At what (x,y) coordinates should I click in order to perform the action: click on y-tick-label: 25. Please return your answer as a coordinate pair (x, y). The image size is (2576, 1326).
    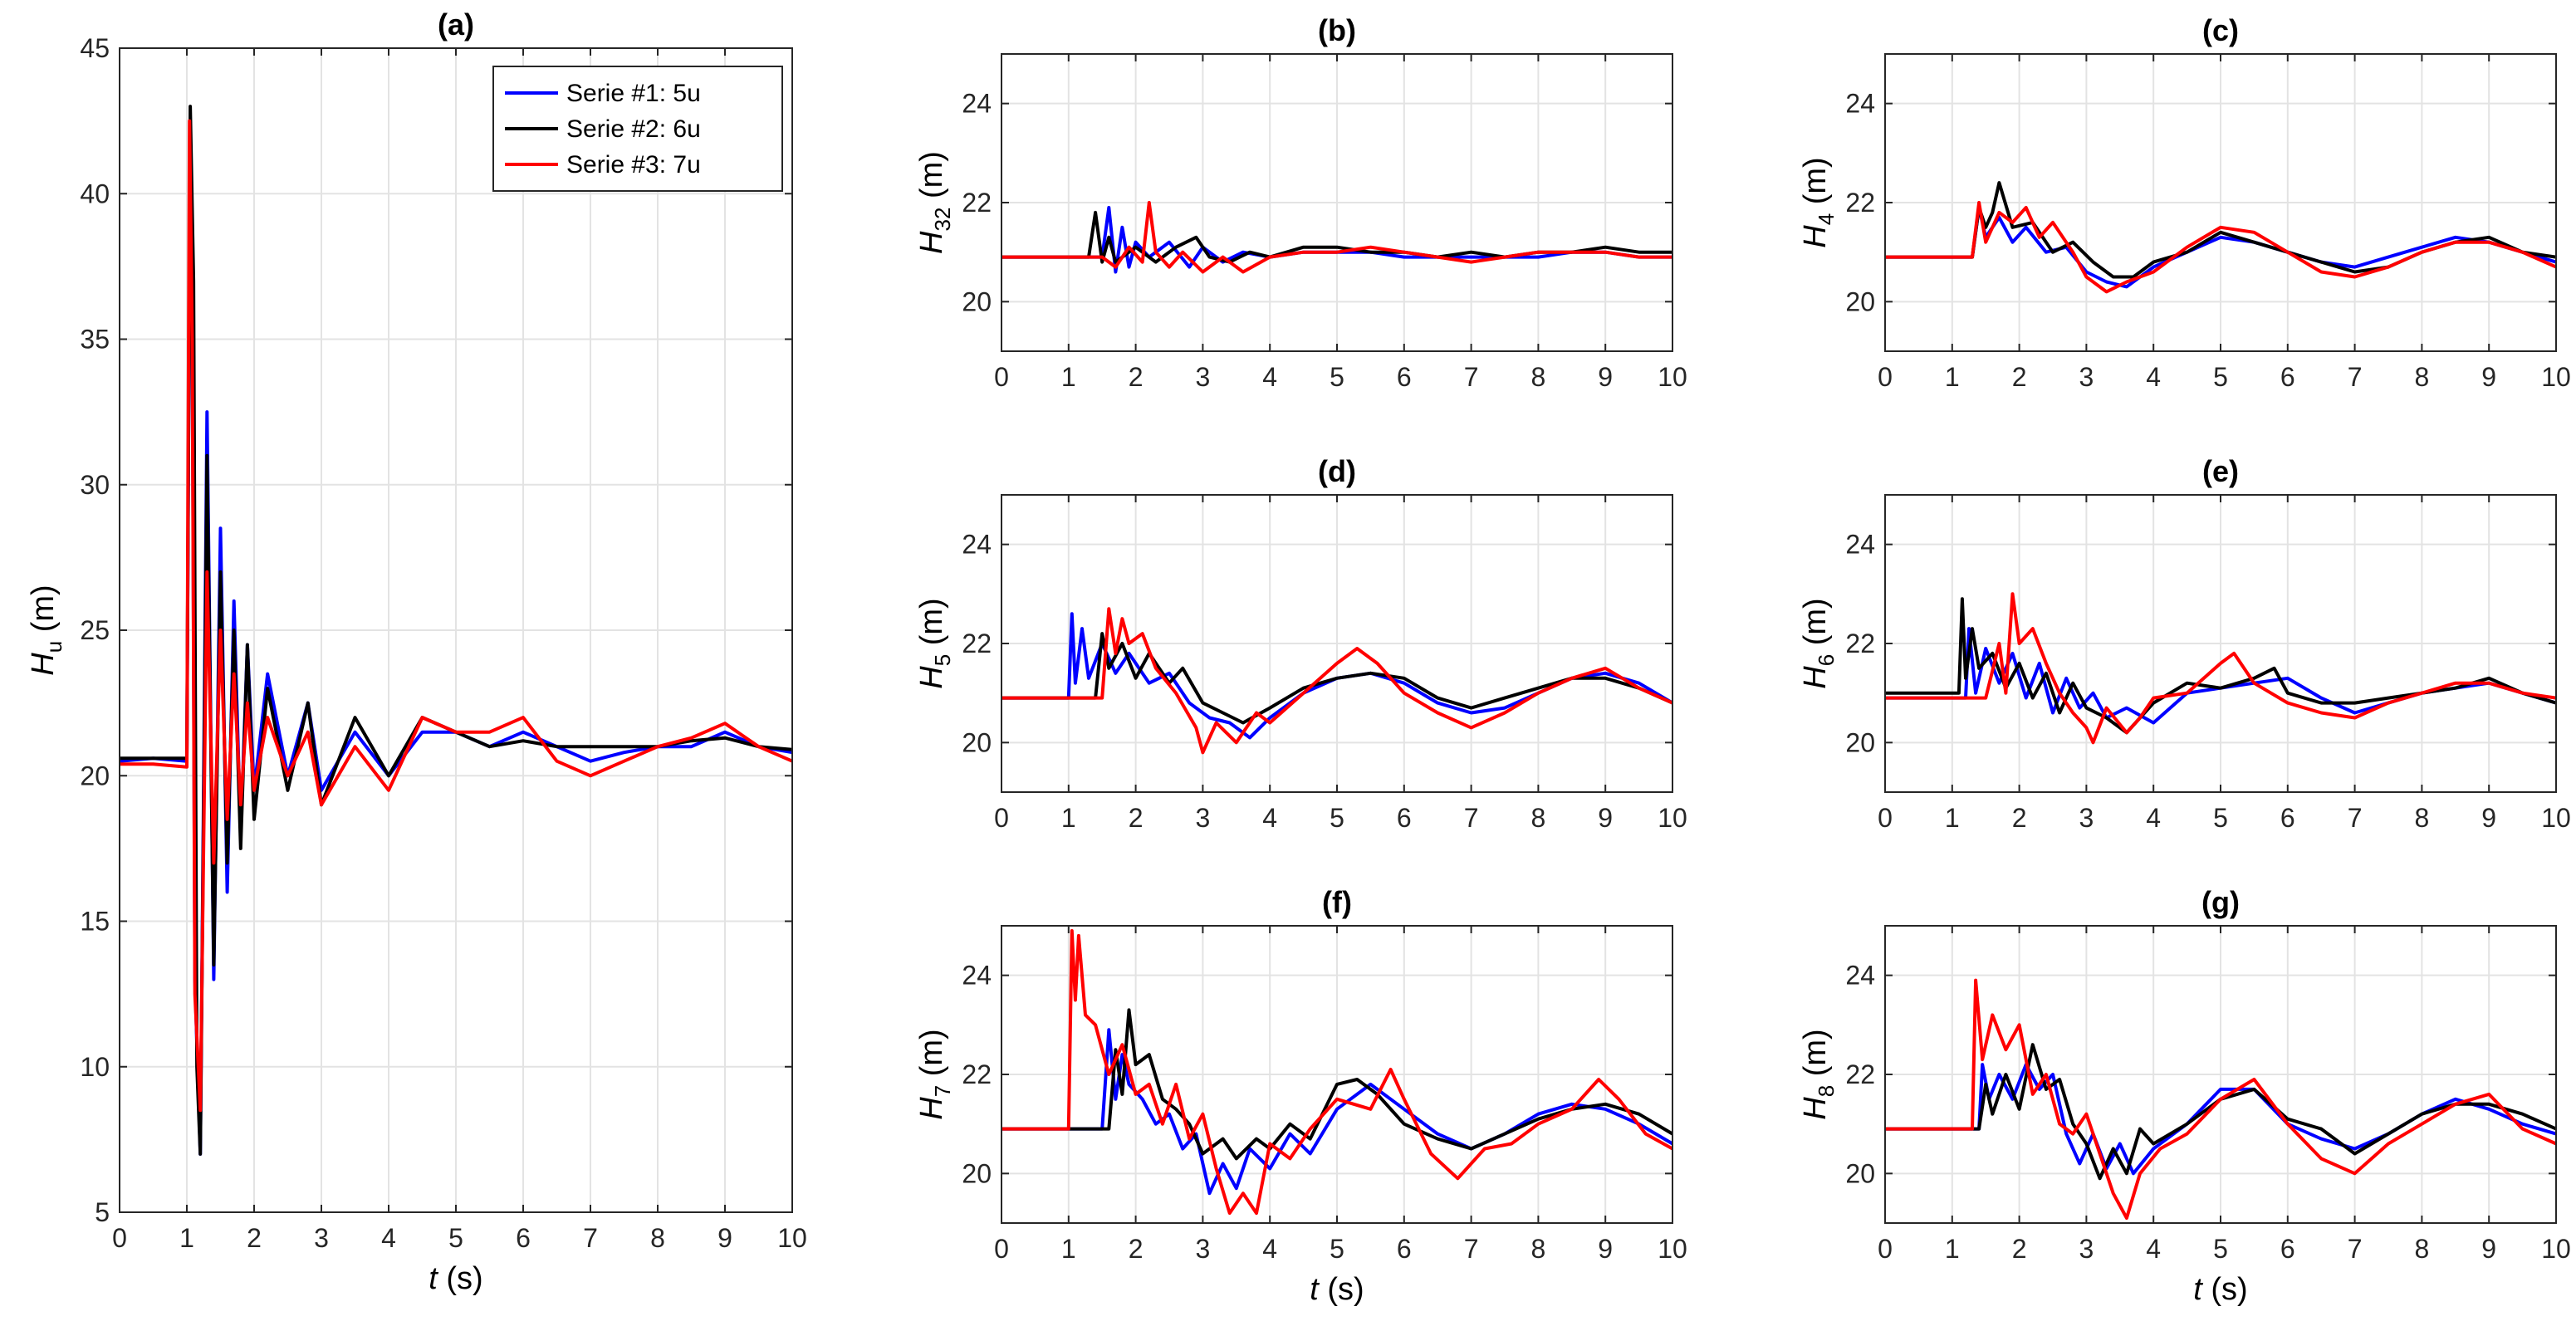
    Looking at the image, I should click on (95, 630).